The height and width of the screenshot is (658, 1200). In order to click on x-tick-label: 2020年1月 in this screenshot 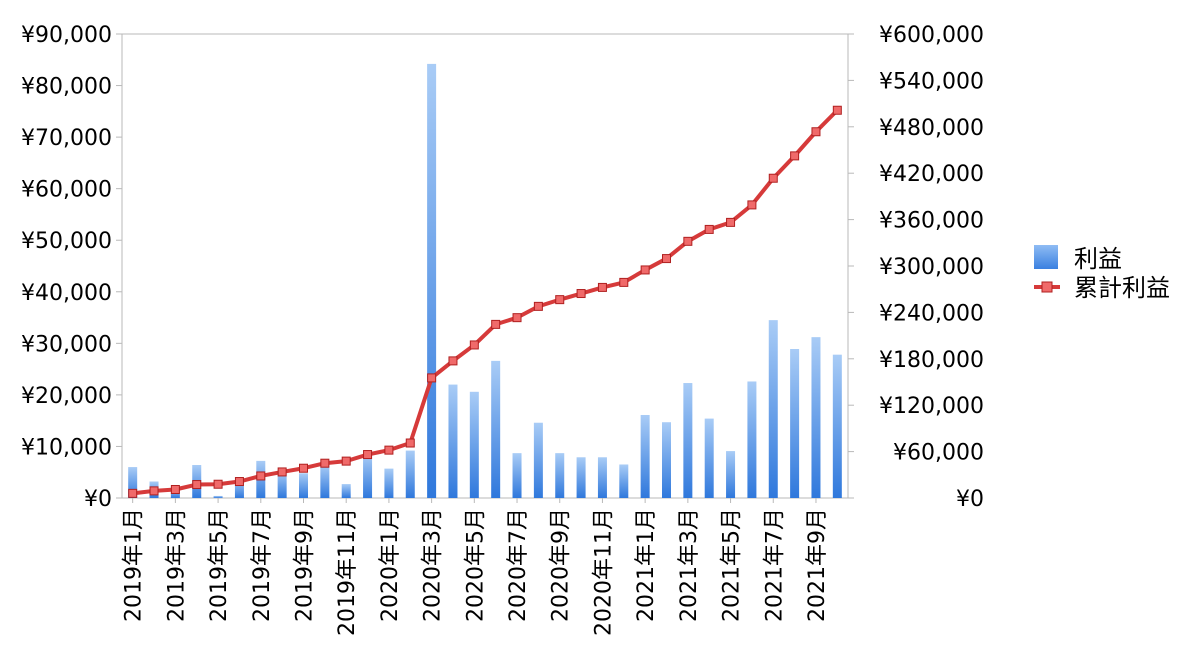, I will do `click(390, 565)`.